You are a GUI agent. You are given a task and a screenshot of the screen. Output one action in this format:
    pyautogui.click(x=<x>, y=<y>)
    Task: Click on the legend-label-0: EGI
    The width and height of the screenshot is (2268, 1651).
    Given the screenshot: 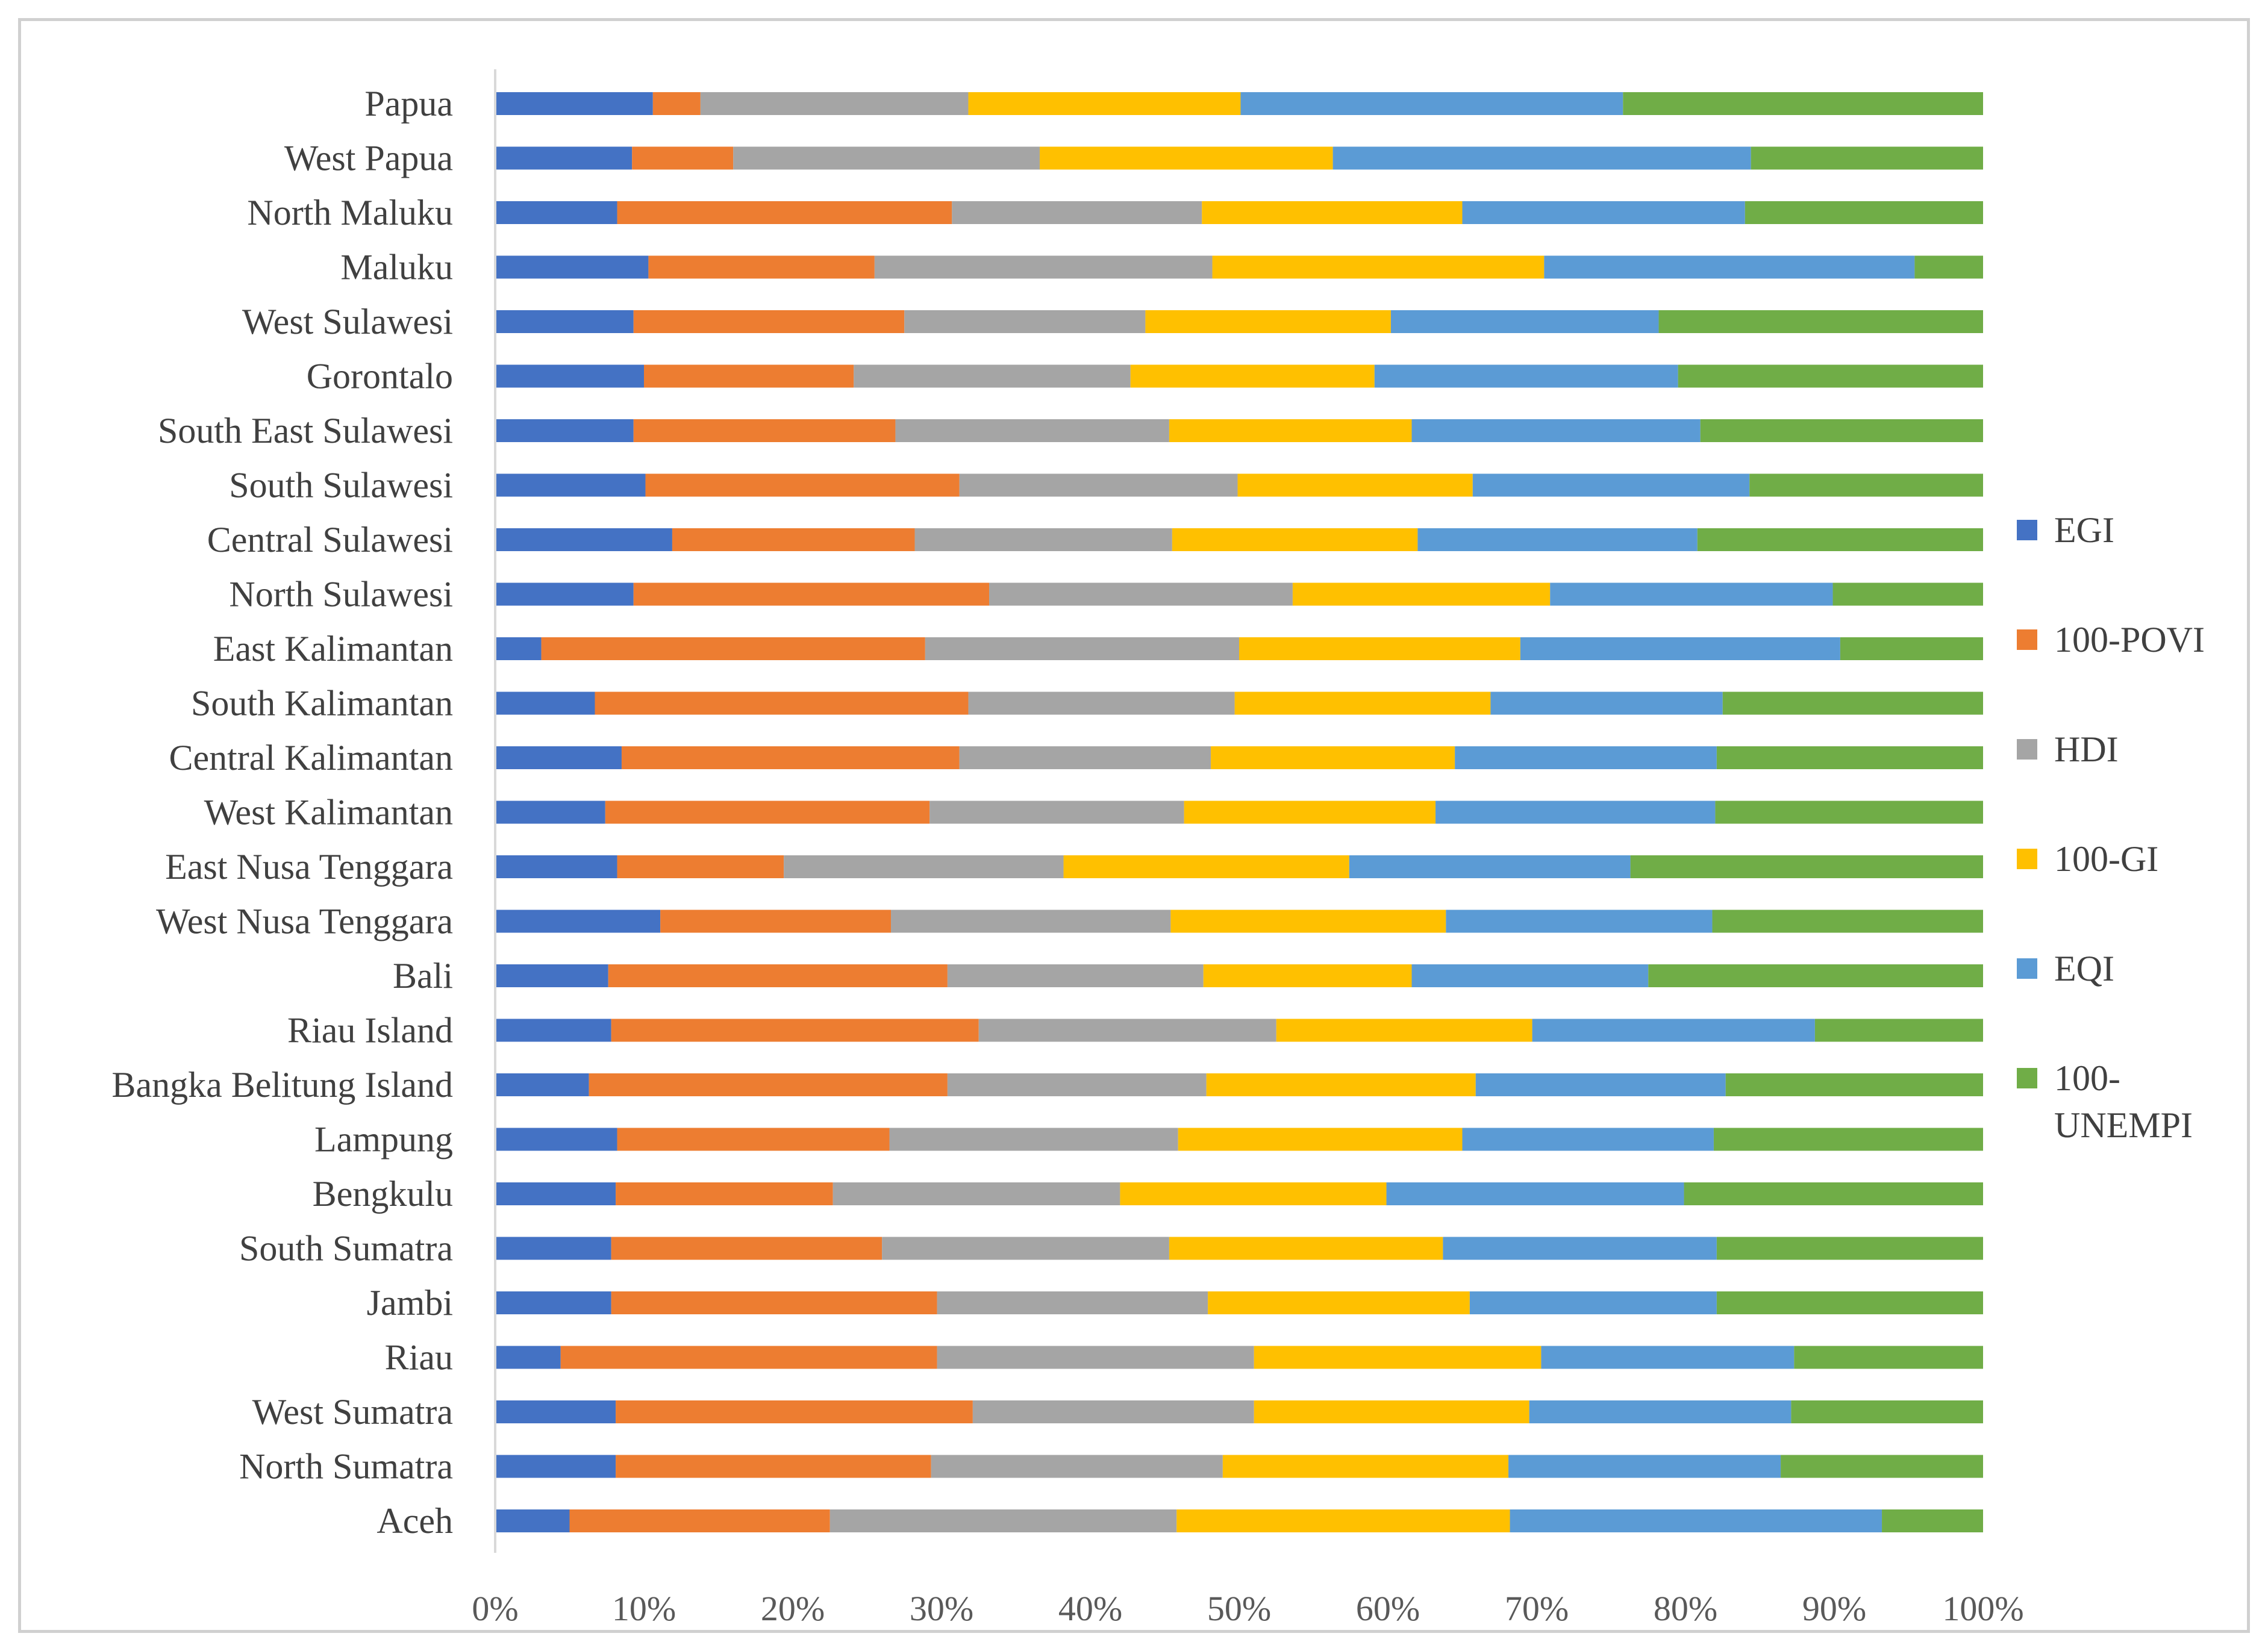 What is the action you would take?
    pyautogui.click(x=2084, y=530)
    